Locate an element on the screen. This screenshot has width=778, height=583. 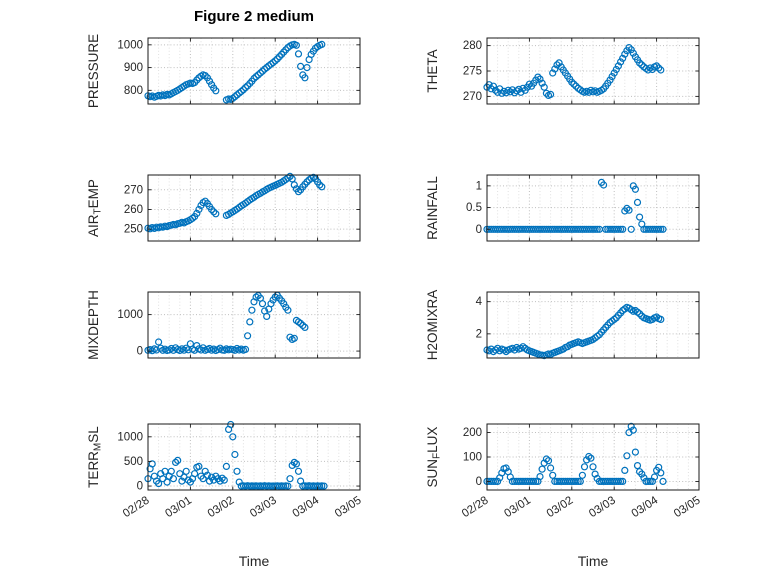
y-tick-label: 100 is located at coordinates (472, 458).